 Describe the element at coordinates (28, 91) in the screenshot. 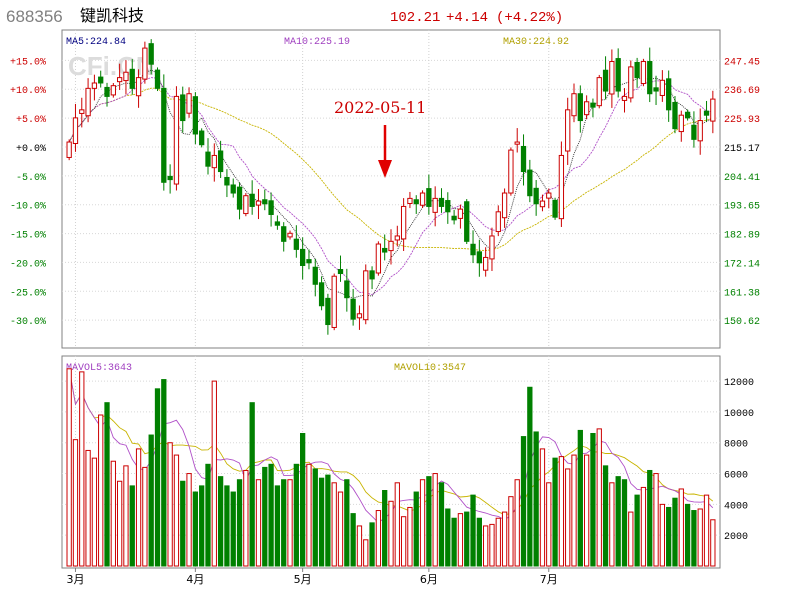

I see `percent-tick-label: +10.0%` at that location.